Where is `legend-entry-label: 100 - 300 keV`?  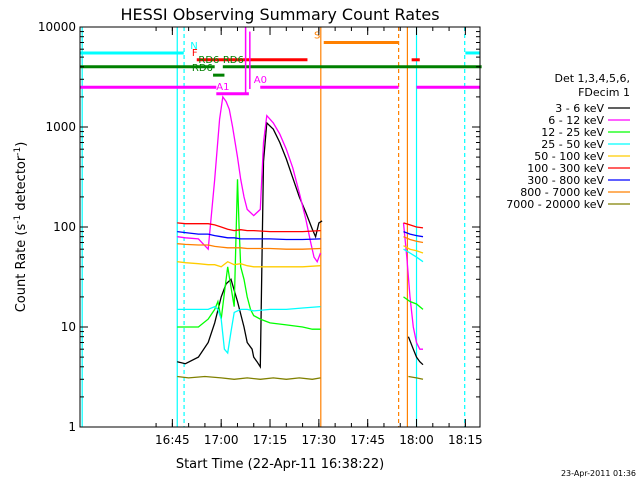 legend-entry-label: 100 - 300 keV is located at coordinates (565, 168).